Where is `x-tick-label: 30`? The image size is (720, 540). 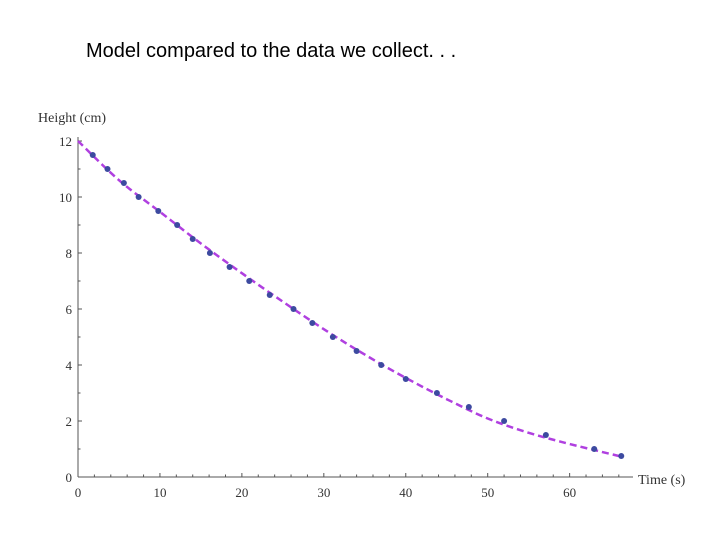
x-tick-label: 30 is located at coordinates (323, 492).